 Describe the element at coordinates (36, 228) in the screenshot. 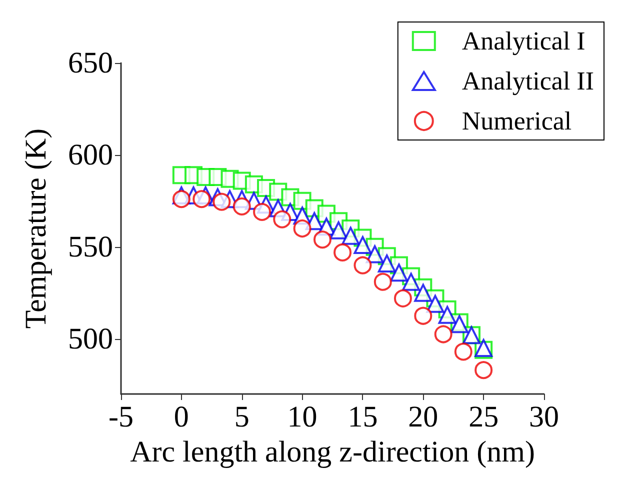

I see `y-axis-title: Temperature (K)` at that location.